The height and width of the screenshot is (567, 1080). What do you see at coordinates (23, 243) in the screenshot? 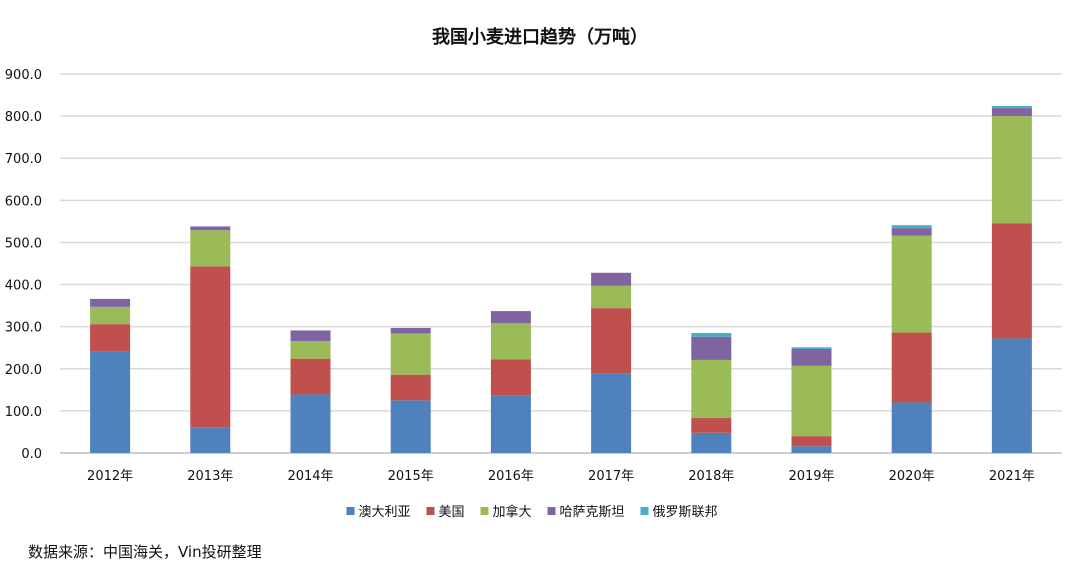
I see `y-tick-label: 500.0` at bounding box center [23, 243].